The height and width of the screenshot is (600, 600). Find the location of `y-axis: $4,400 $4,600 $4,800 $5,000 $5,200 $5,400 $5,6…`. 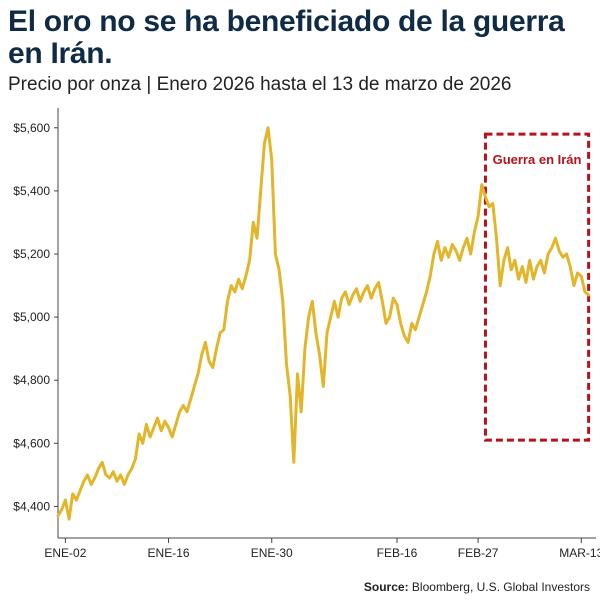

y-axis: $4,400 $4,600 $4,800 $5,000 $5,200 $5,400 $5,6… is located at coordinates (36, 323).